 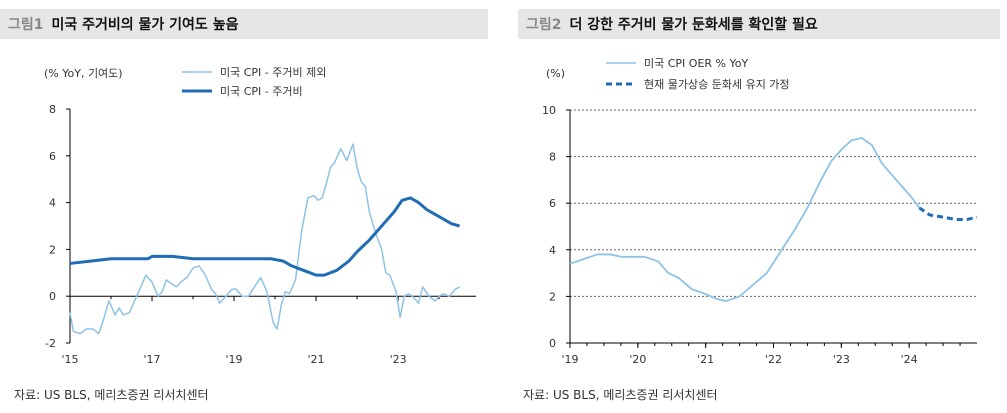 What do you see at coordinates (69, 359) in the screenshot?
I see `chart1-x-tick-label: '15` at bounding box center [69, 359].